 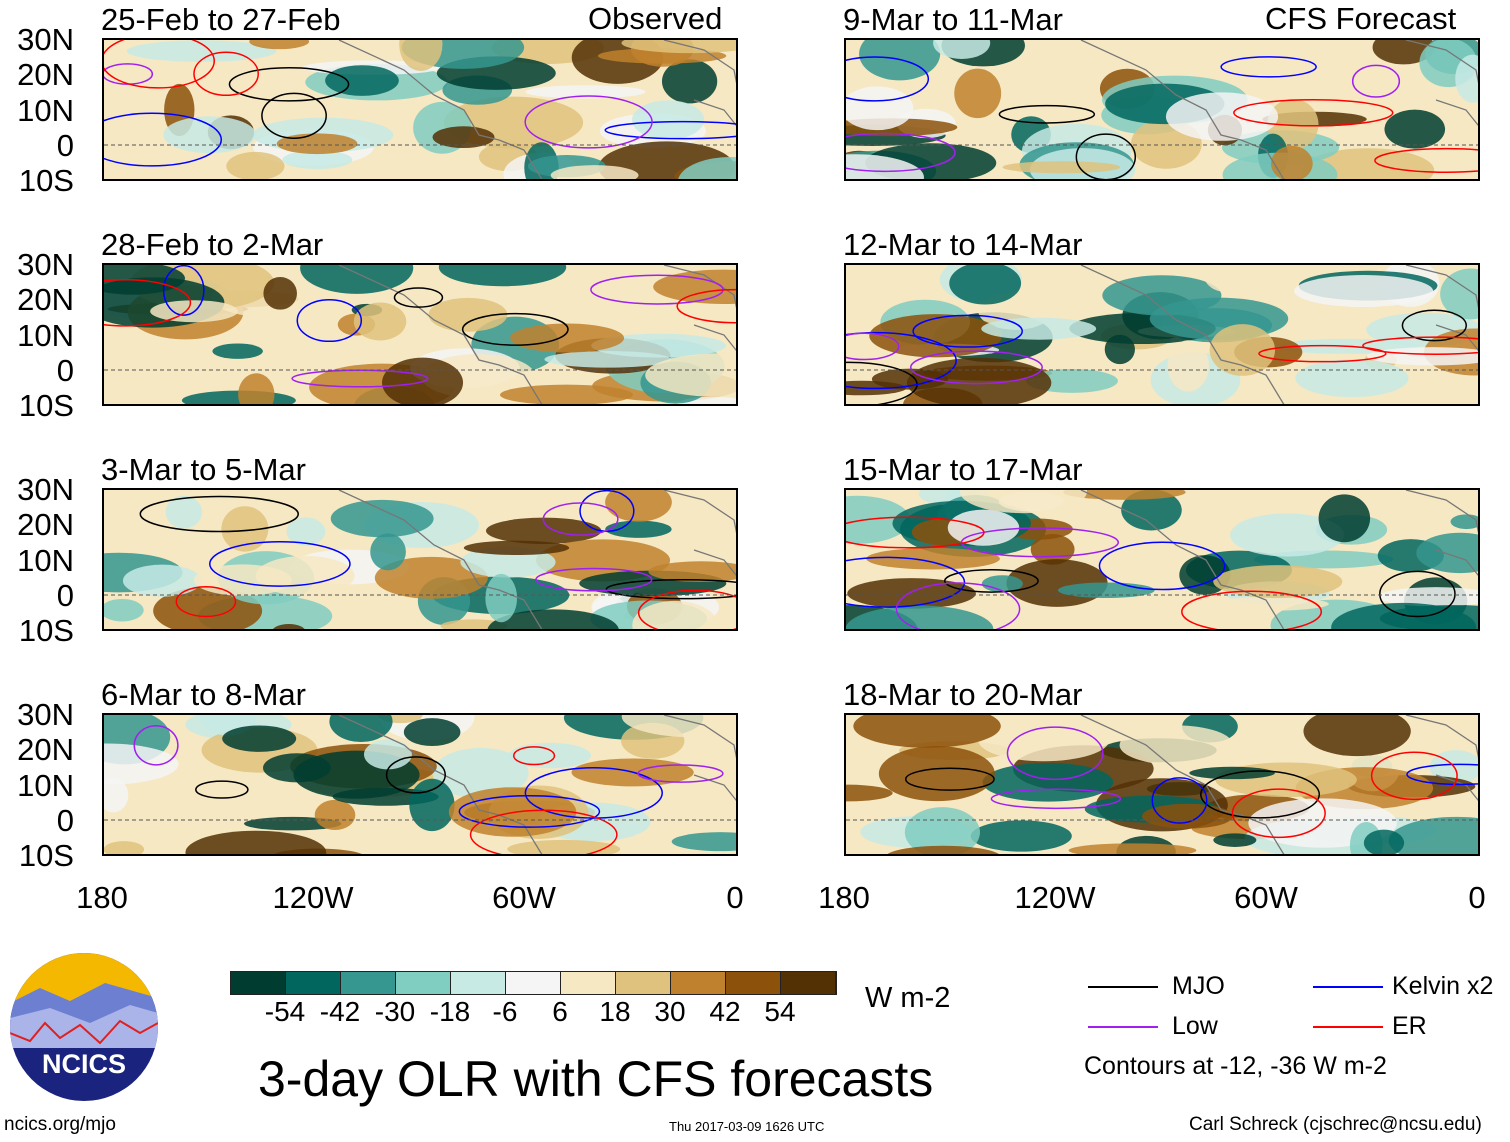 I want to click on panel-title: 12-Mar to 14-Mar, so click(x=963, y=244).